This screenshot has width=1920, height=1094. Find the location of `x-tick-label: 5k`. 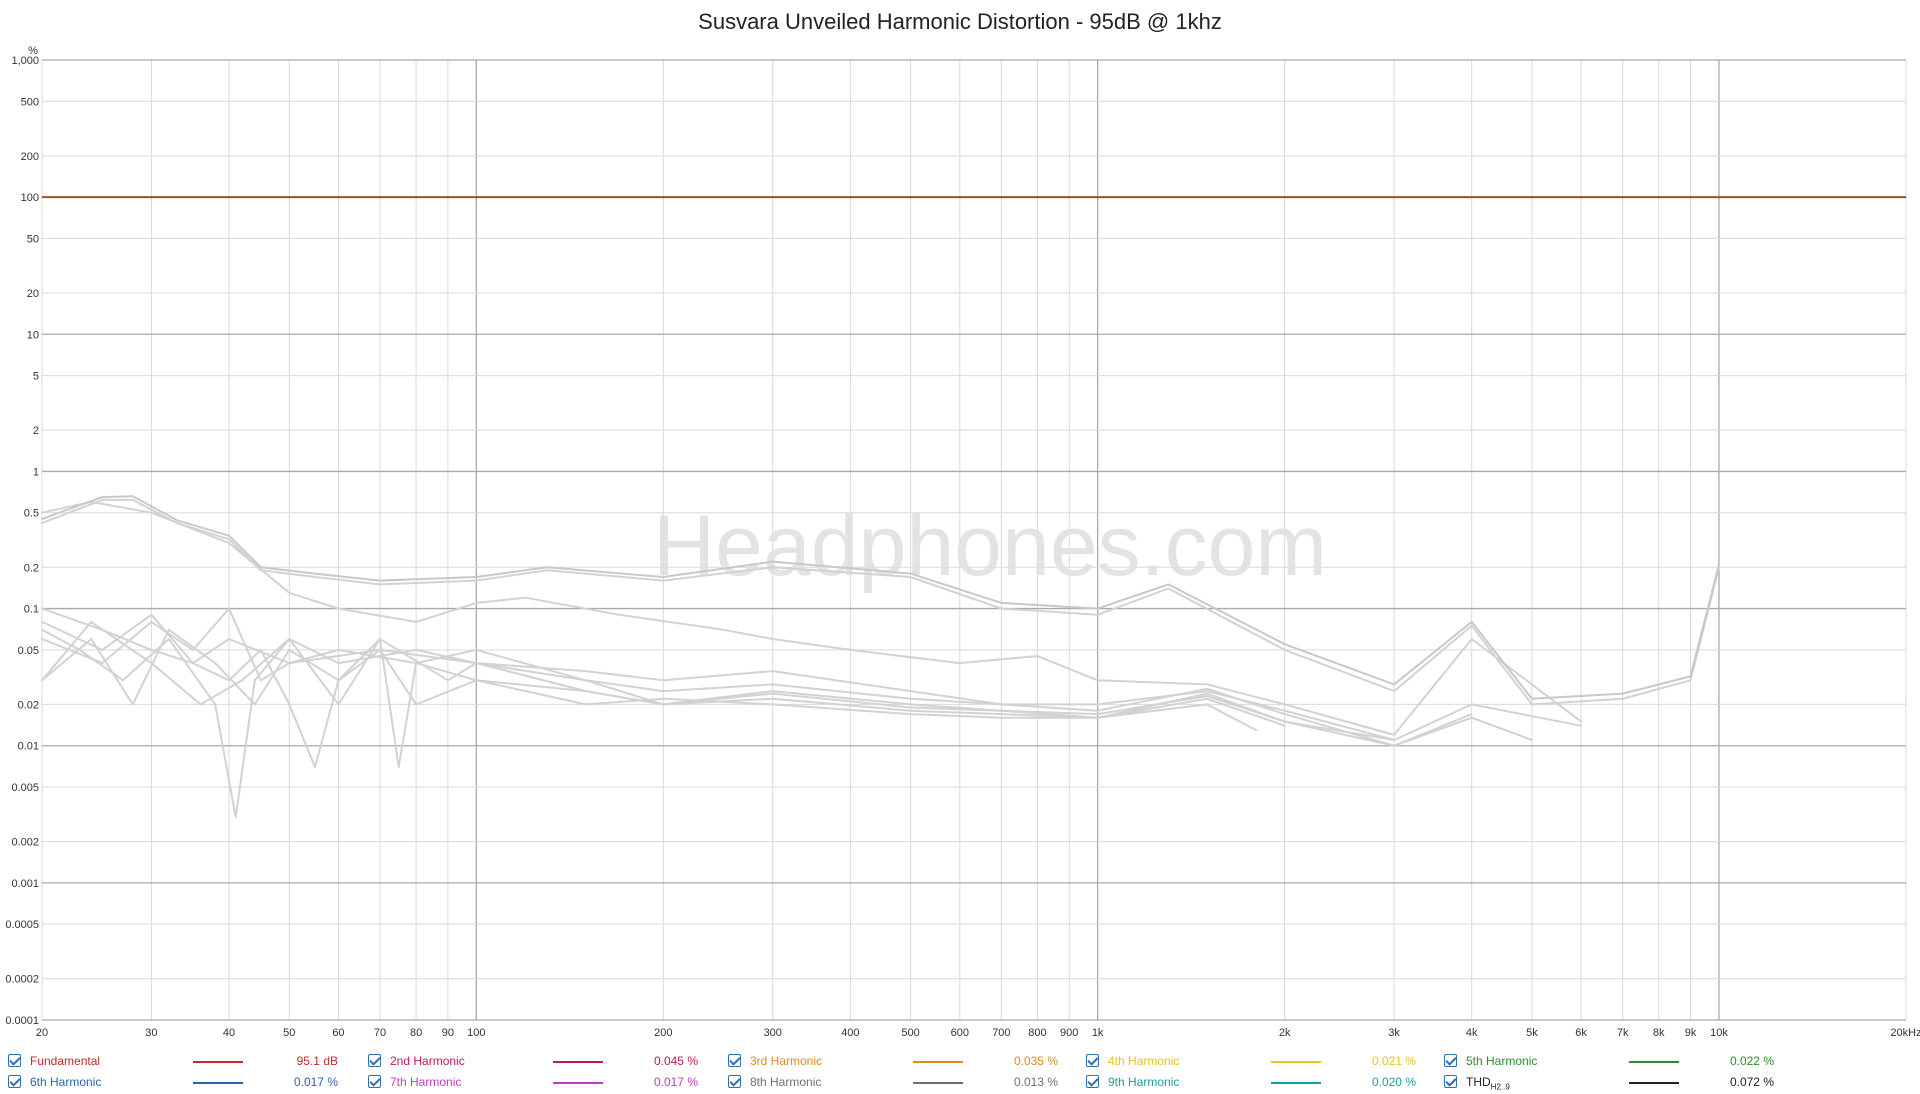

x-tick-label: 5k is located at coordinates (1532, 1033).